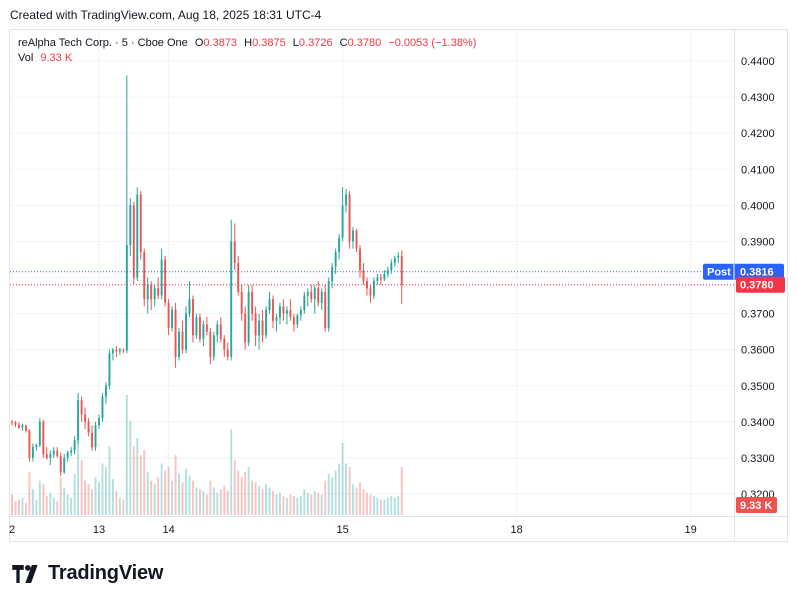 The image size is (798, 603). What do you see at coordinates (719, 273) in the screenshot?
I see `post-label: Post` at bounding box center [719, 273].